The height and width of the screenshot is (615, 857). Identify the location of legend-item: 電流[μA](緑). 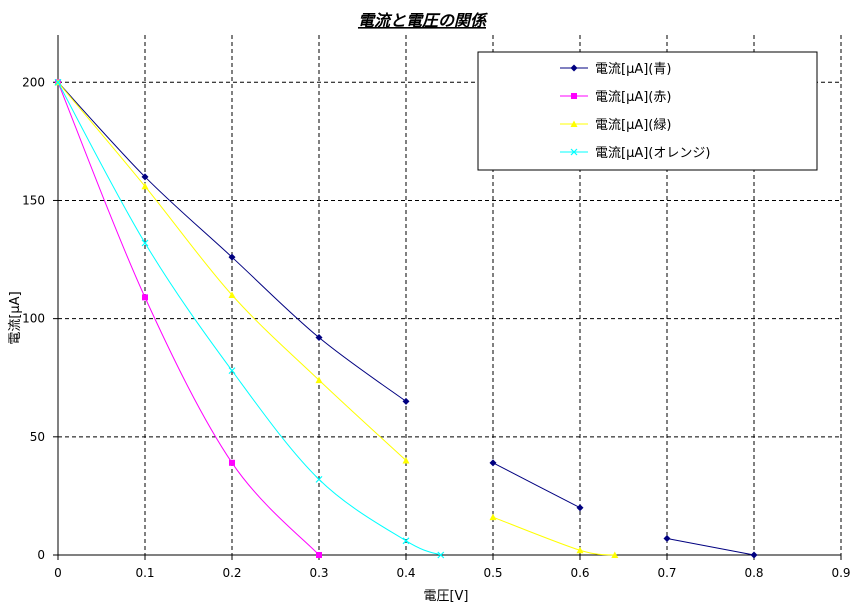
(615, 125).